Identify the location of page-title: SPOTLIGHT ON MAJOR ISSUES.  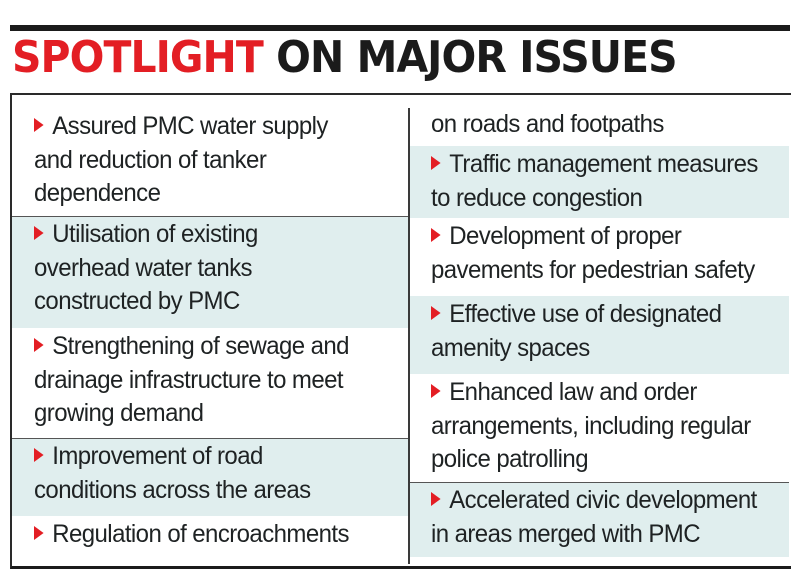
(345, 57).